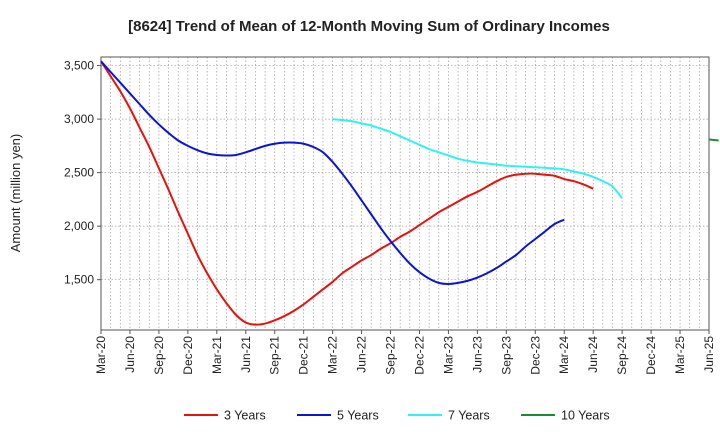 The image size is (720, 445). Describe the element at coordinates (79, 226) in the screenshot. I see `y-tick-label: 2,000` at that location.